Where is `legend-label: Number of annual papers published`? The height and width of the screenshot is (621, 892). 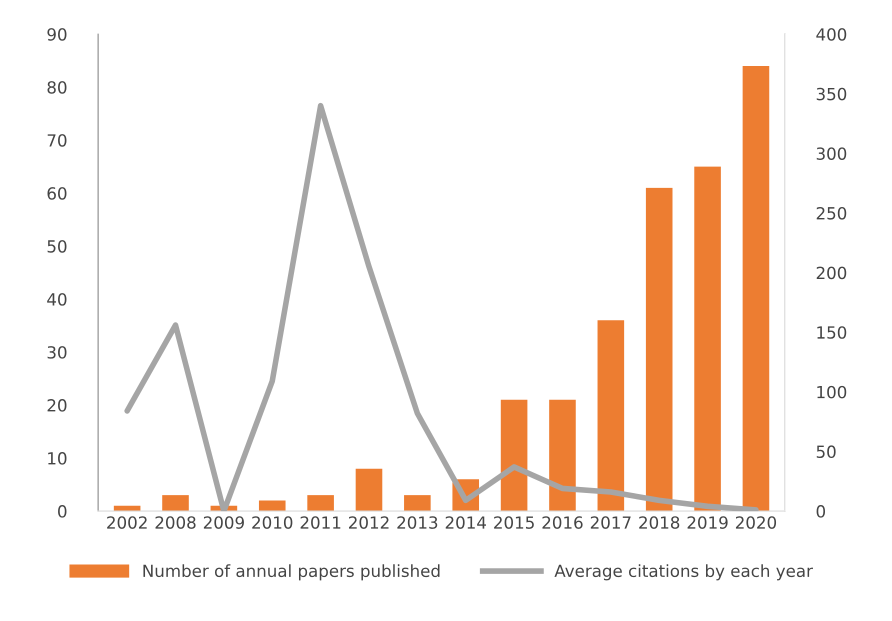
legend-label: Number of annual papers published is located at coordinates (291, 572).